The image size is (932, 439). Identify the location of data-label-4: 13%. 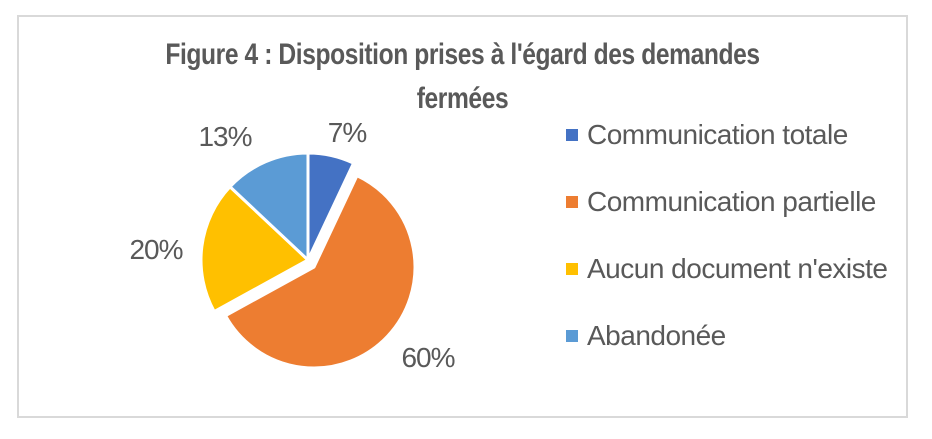
(225, 136).